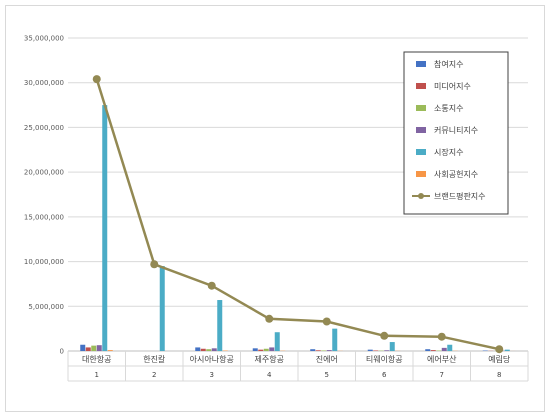 The image size is (550, 417). What do you see at coordinates (154, 359) in the screenshot?
I see `x-category-label: 한진칼` at bounding box center [154, 359].